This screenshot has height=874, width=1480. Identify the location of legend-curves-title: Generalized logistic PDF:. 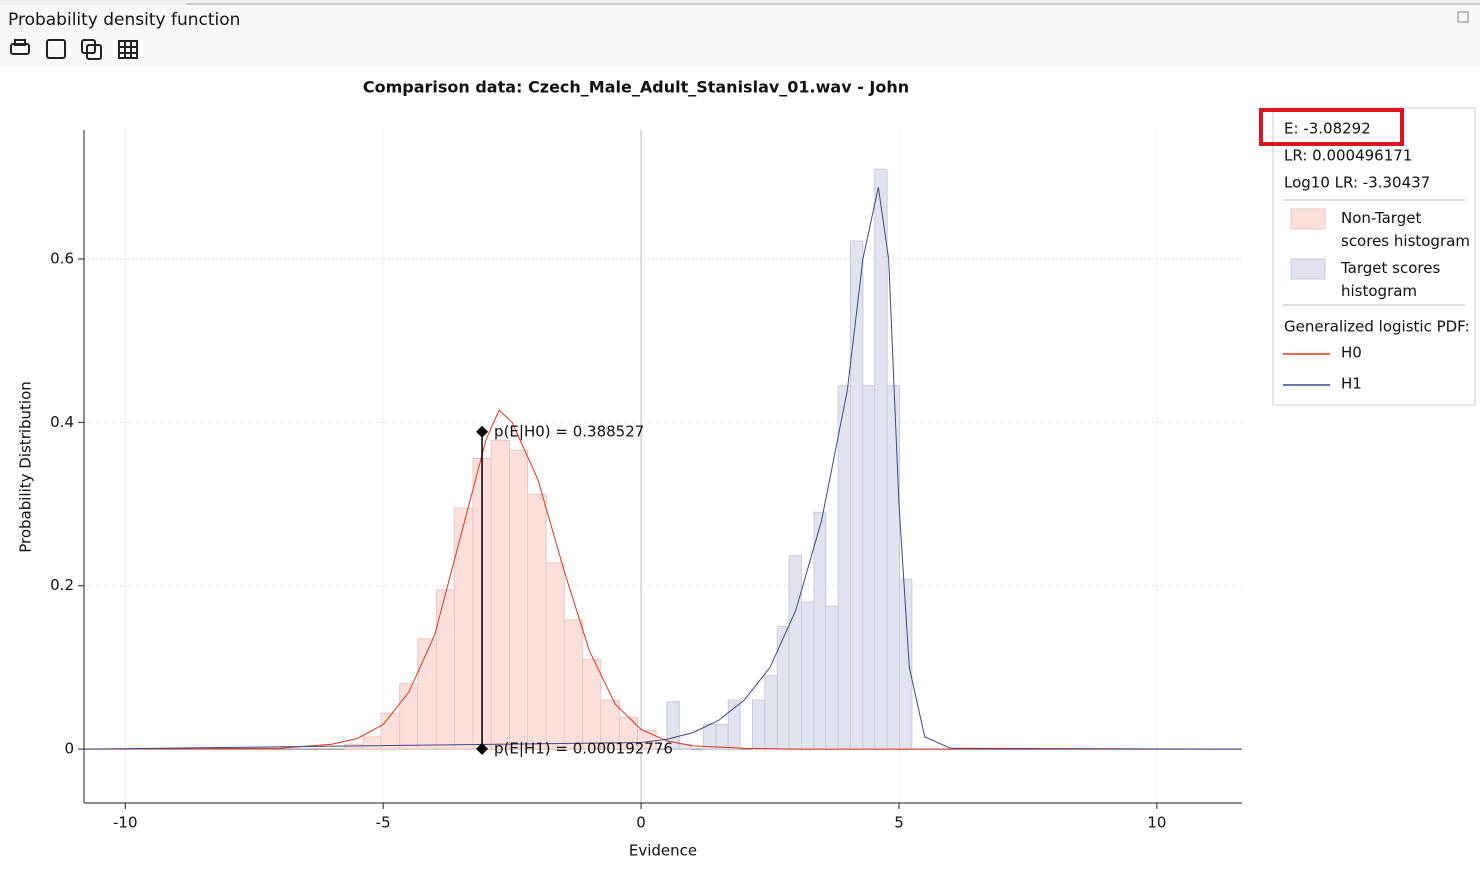
(1377, 327).